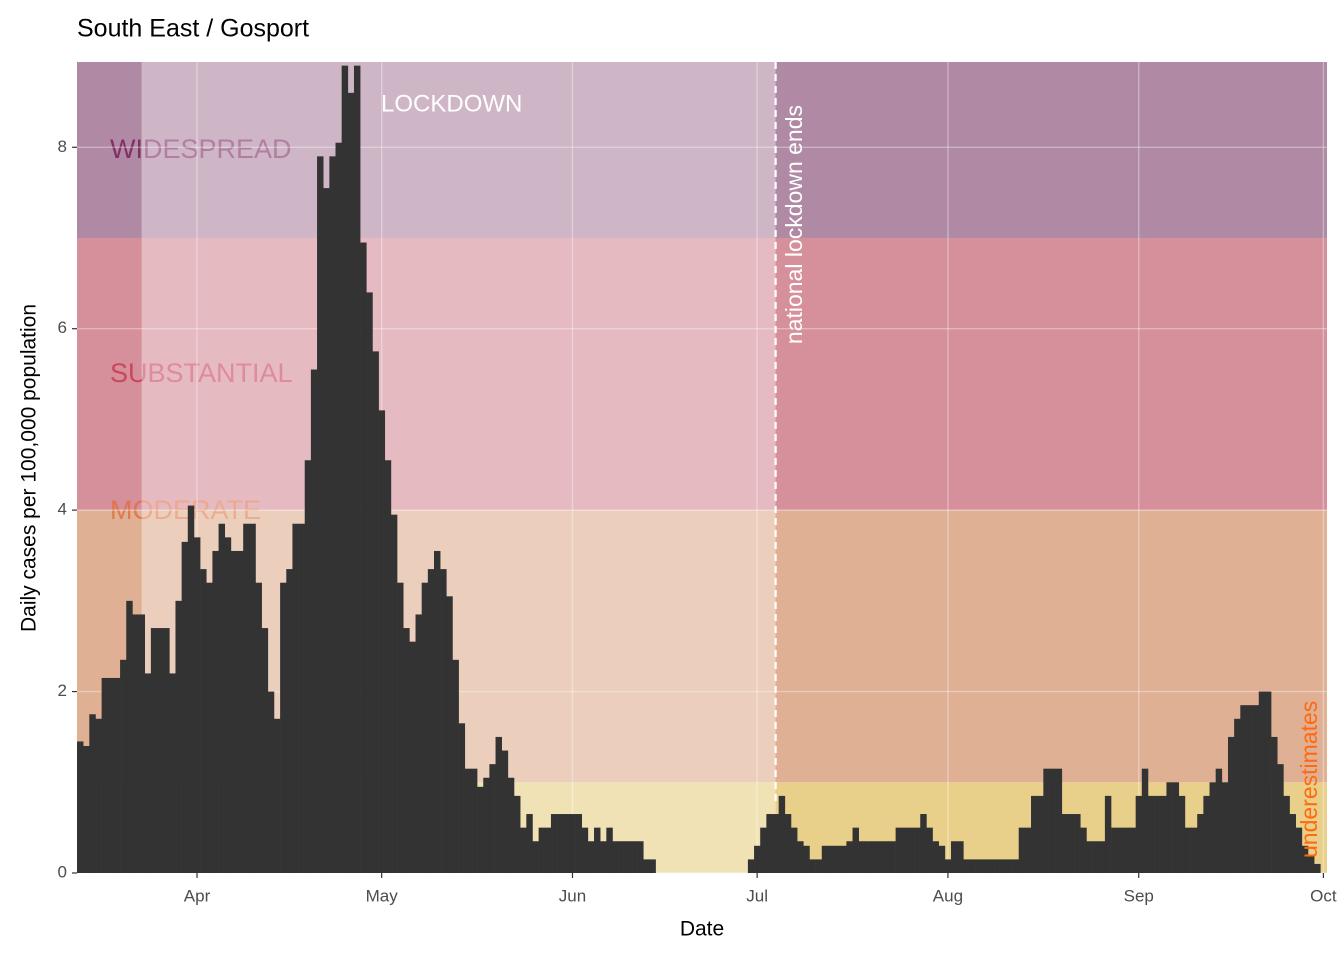  Describe the element at coordinates (382, 895) in the screenshot. I see `x-tick-label: May` at that location.